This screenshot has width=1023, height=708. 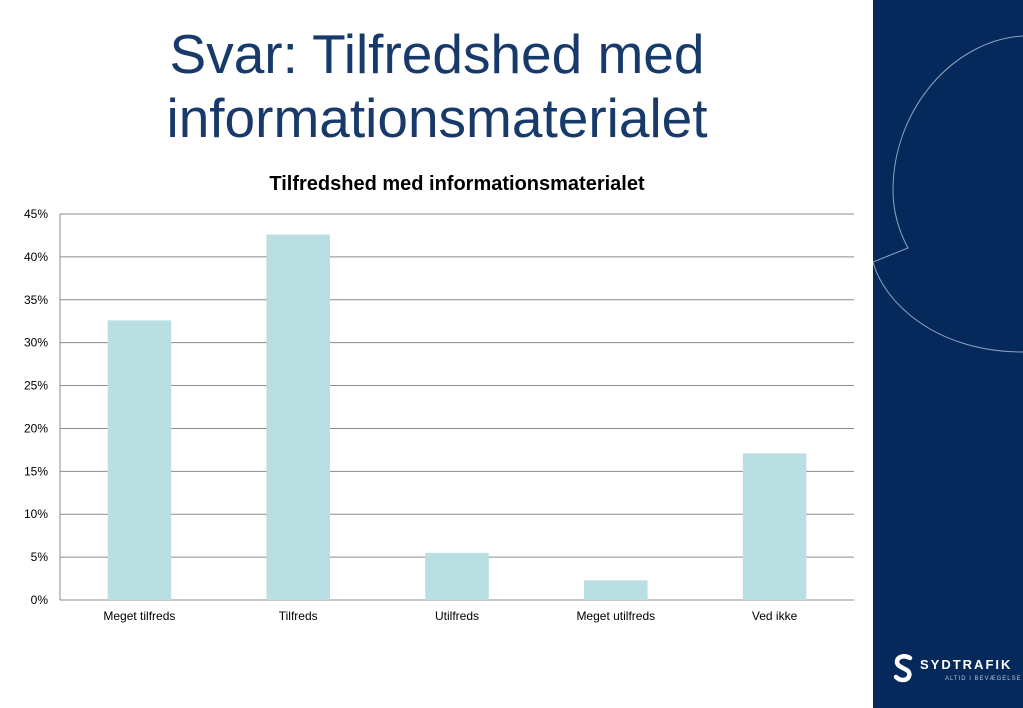 What do you see at coordinates (40, 557) in the screenshot?
I see `y-tick-label: 5%` at bounding box center [40, 557].